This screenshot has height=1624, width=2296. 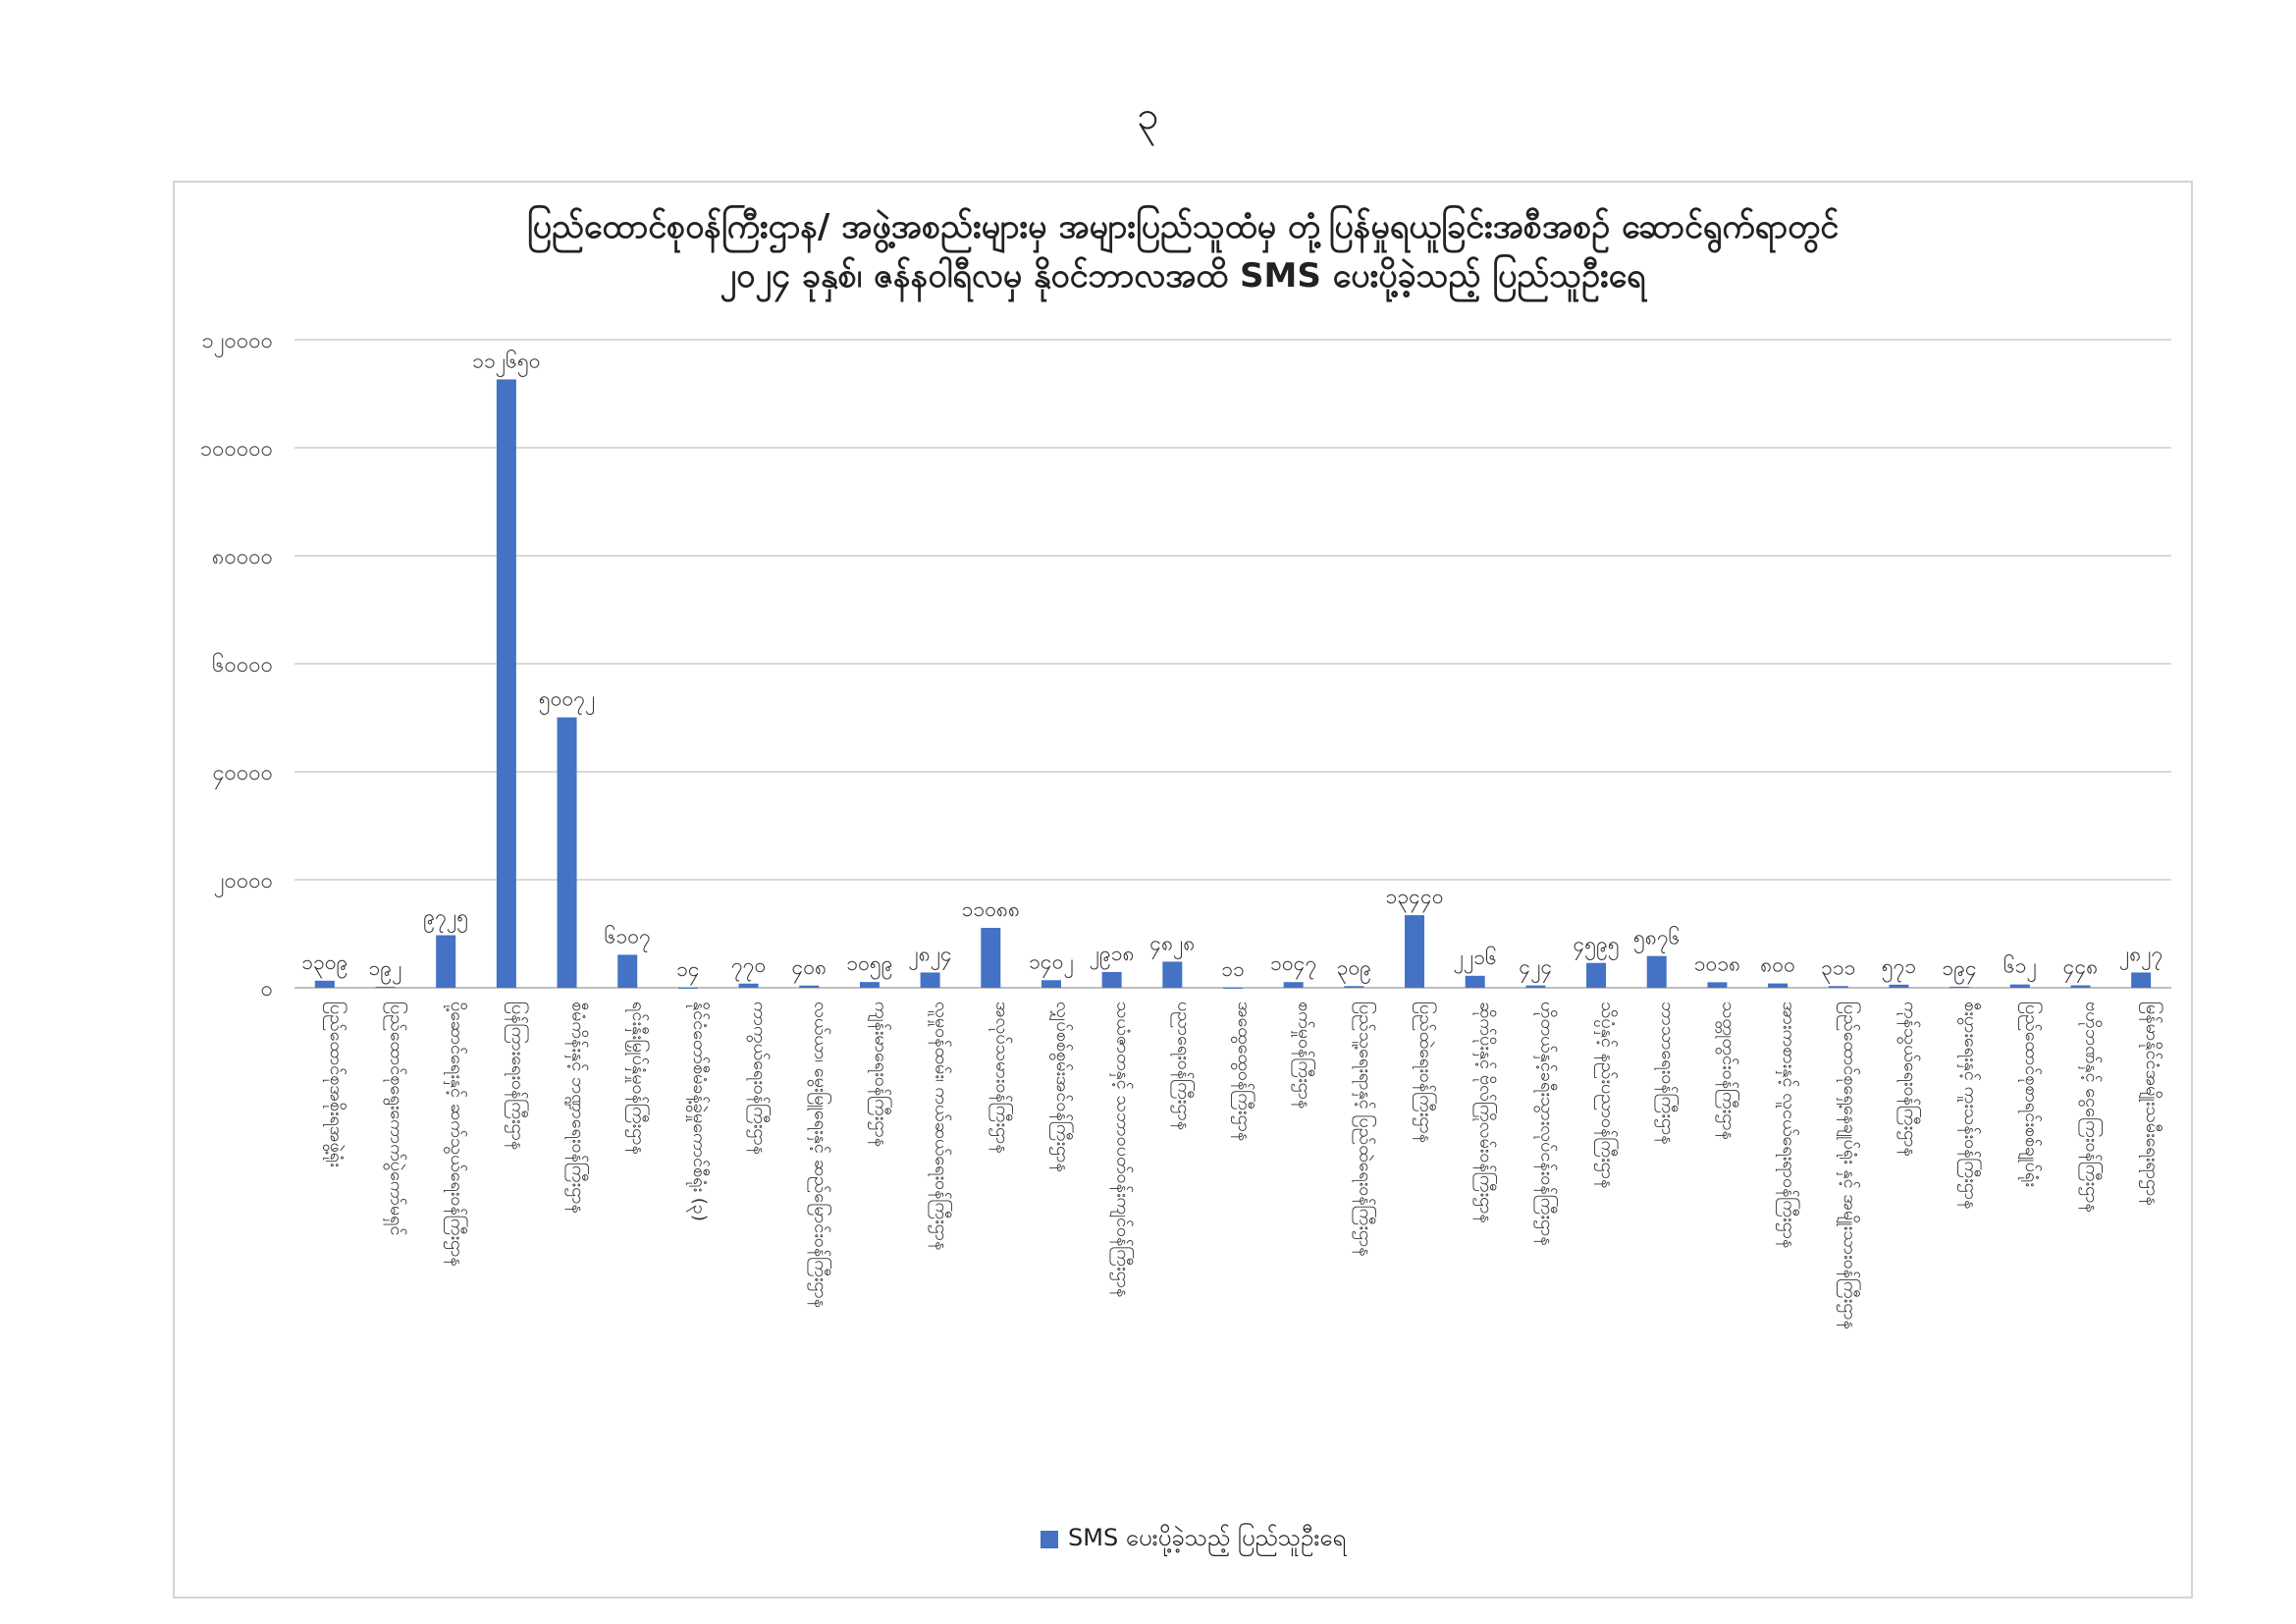 What do you see at coordinates (1535, 969) in the screenshot?
I see `data-label: ၄၂၄` at bounding box center [1535, 969].